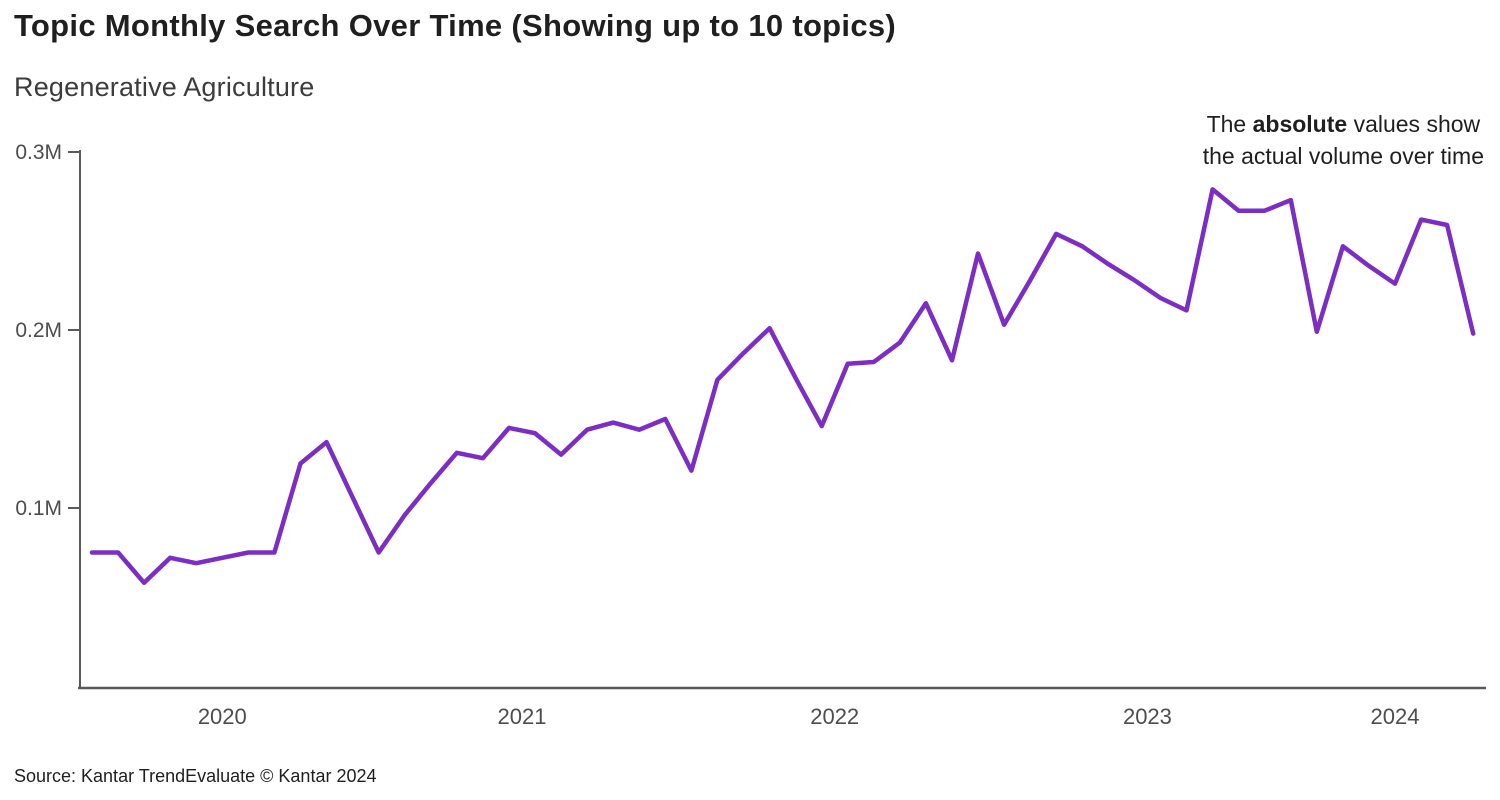 This screenshot has width=1500, height=800. I want to click on y-tick-label: 0.1M, so click(38, 508).